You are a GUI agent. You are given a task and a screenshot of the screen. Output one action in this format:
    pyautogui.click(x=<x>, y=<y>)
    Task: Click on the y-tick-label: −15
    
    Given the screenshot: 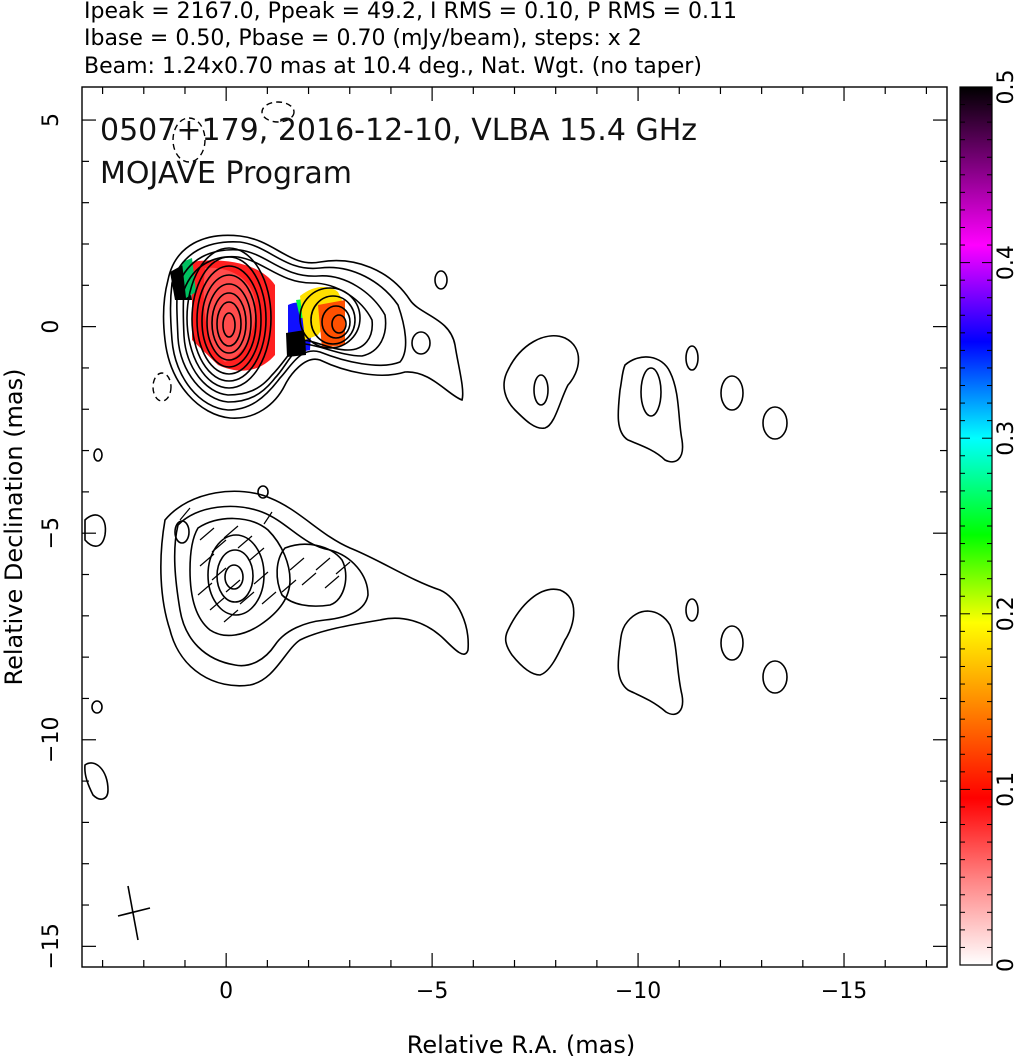 What is the action you would take?
    pyautogui.click(x=51, y=946)
    